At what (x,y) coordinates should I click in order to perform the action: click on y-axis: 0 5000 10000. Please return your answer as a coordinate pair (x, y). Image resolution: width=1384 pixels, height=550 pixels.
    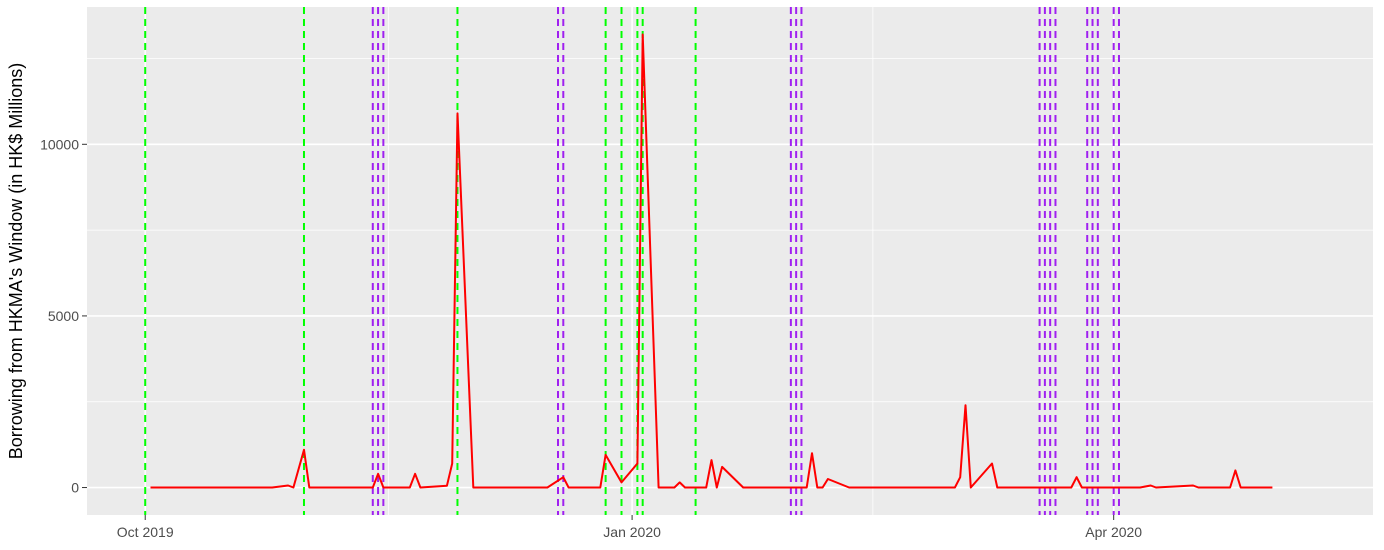
    Looking at the image, I should click on (63, 316).